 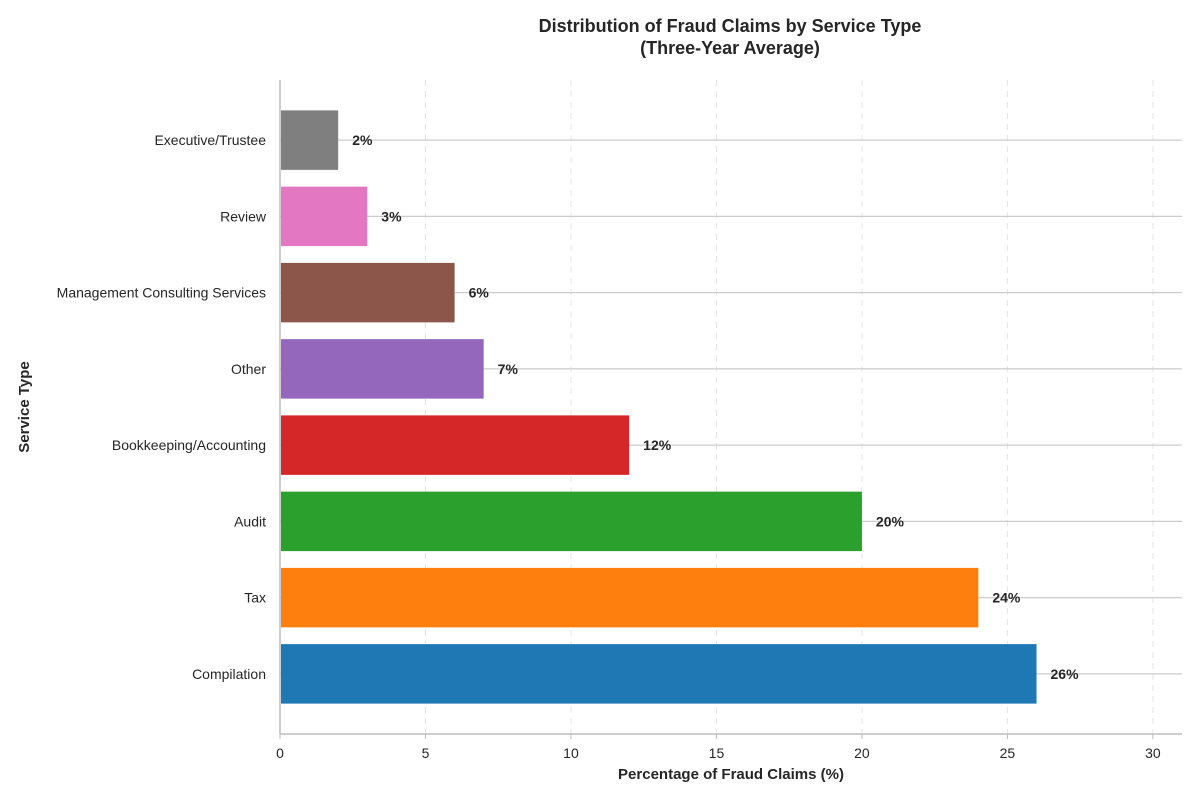 What do you see at coordinates (508, 369) in the screenshot?
I see `value-label-4: 7%` at bounding box center [508, 369].